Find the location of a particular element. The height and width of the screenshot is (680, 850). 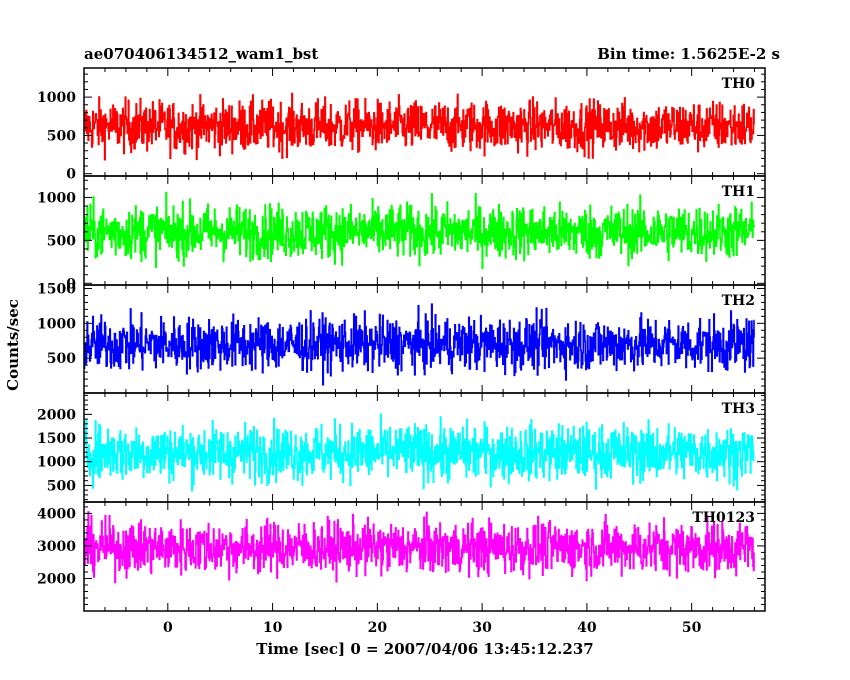

series-th1 is located at coordinates (419, 230).